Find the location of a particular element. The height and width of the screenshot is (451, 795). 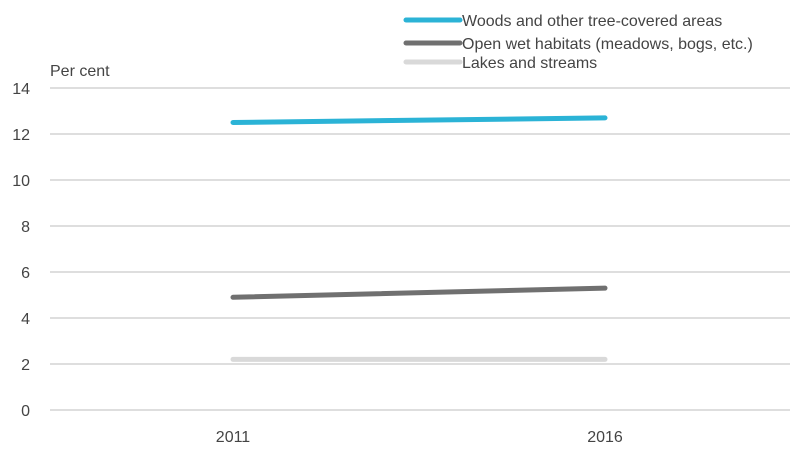

legend-label: Lakes and streams is located at coordinates (529, 63).